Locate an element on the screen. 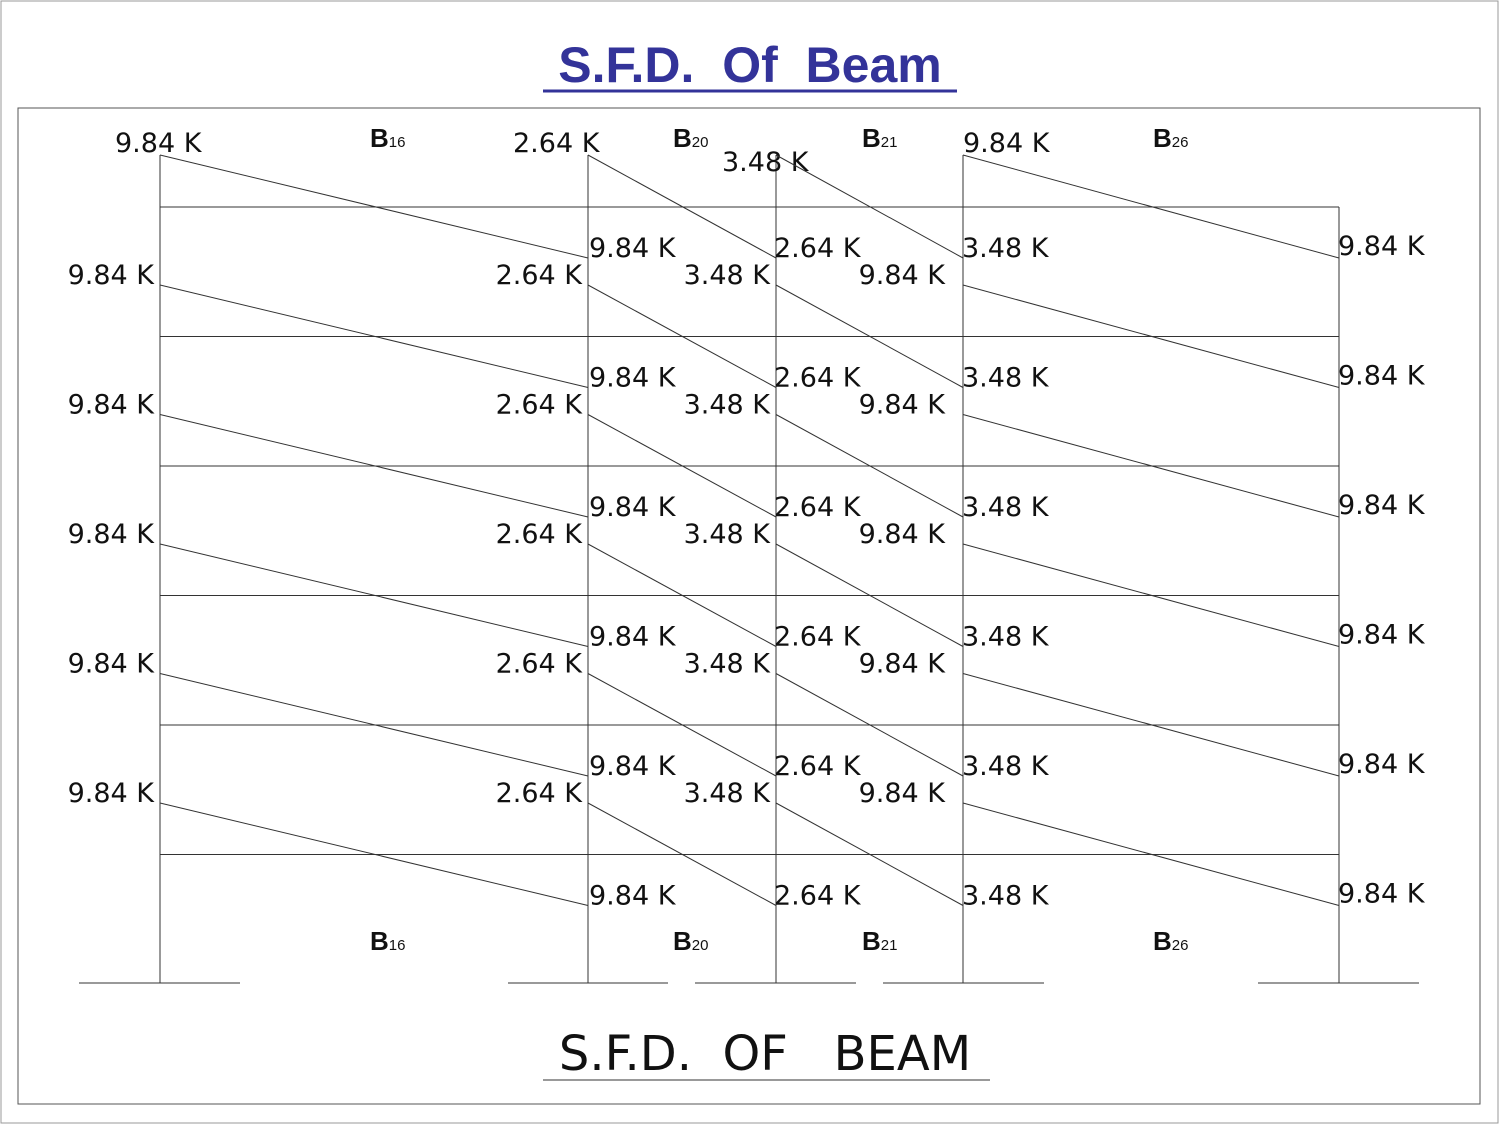 The width and height of the screenshot is (1500, 1125). caption: S.F.D. OF BEAM is located at coordinates (765, 1054).